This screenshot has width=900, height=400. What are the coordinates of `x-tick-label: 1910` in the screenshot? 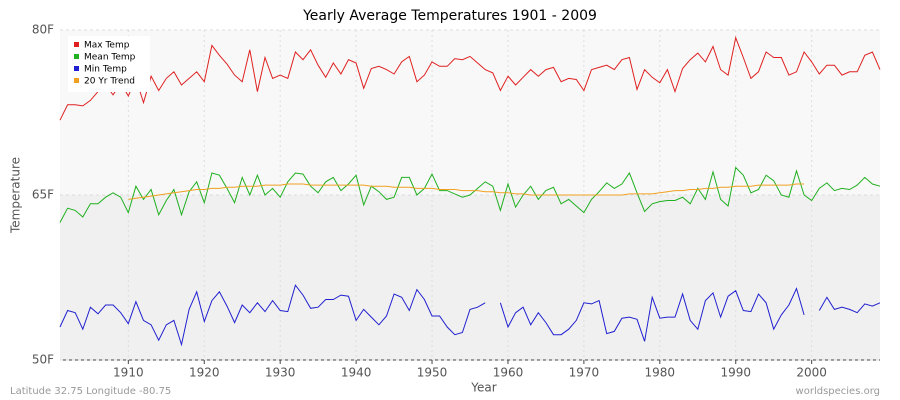 It's located at (128, 373).